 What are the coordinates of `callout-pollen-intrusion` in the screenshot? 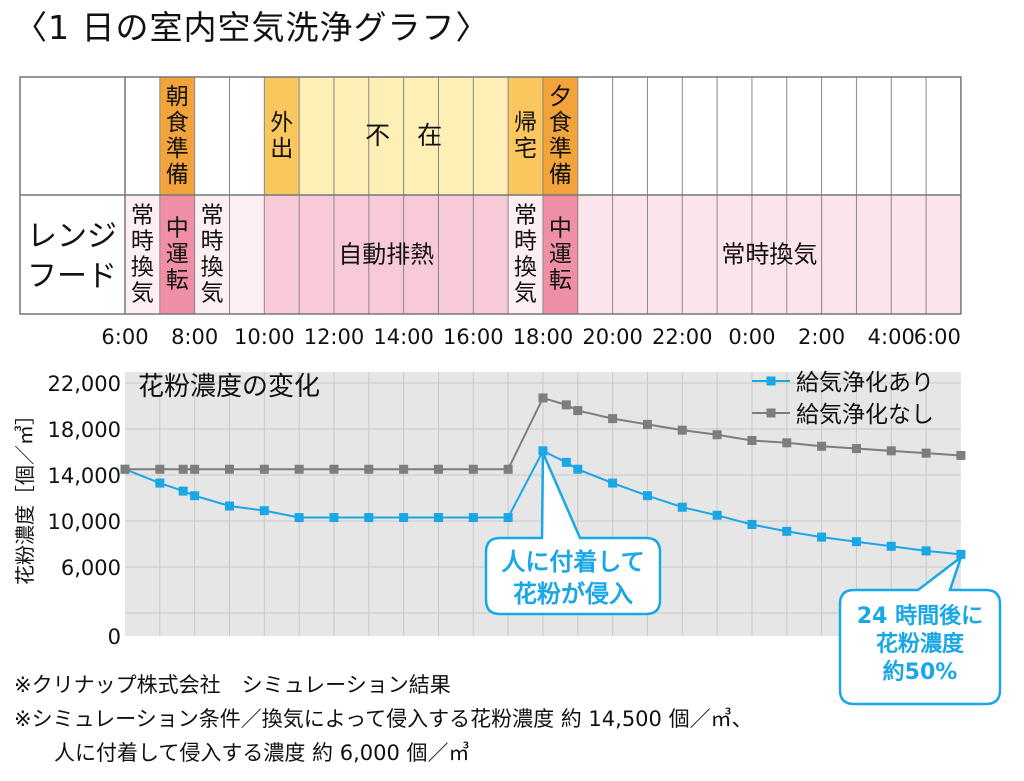 It's located at (573, 534).